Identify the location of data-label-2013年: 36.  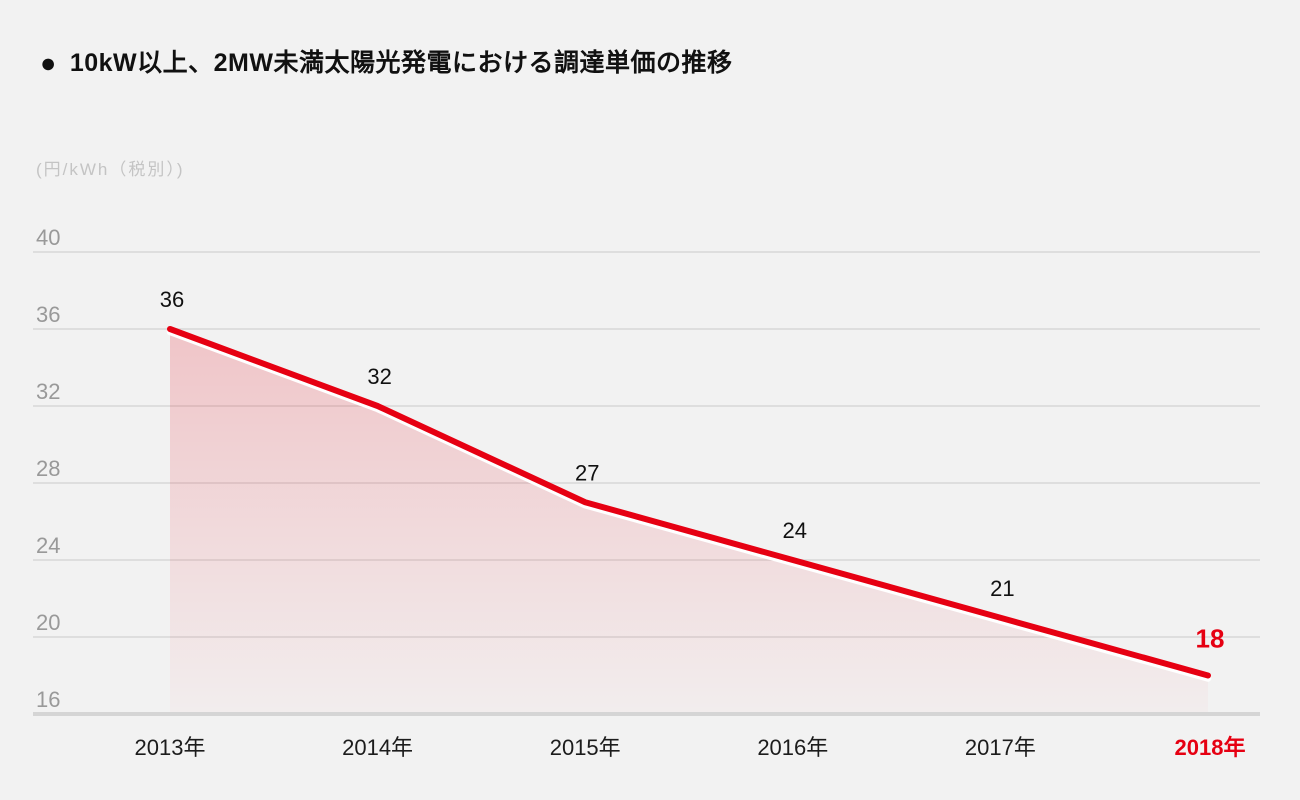
(172, 299).